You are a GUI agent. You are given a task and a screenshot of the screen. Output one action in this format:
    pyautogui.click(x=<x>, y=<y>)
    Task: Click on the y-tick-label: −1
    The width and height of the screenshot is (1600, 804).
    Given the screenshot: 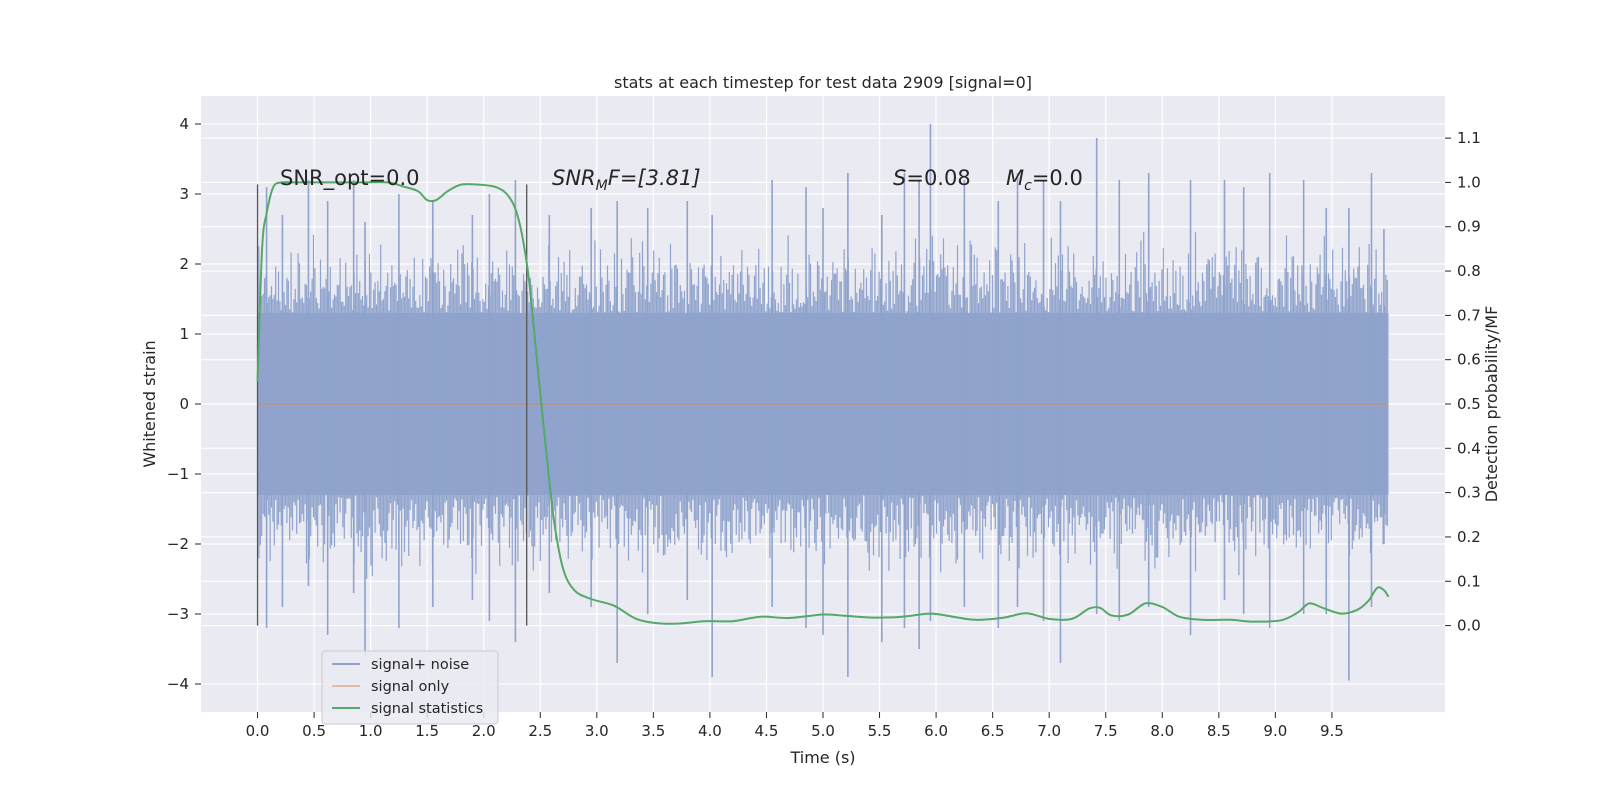 What is the action you would take?
    pyautogui.click(x=178, y=474)
    